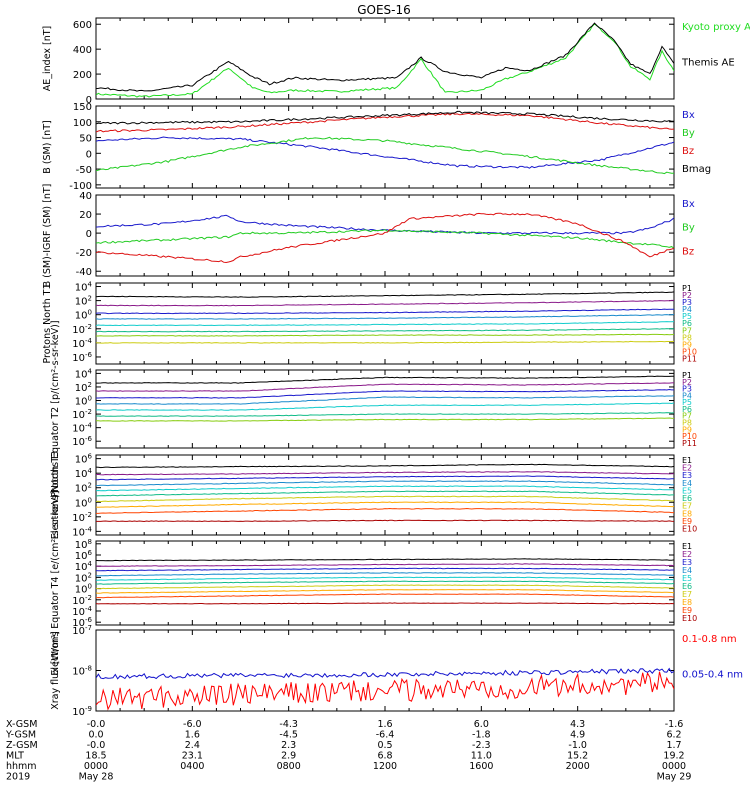 The height and width of the screenshot is (800, 750). I want to click on legend-entry: E9, so click(687, 521).